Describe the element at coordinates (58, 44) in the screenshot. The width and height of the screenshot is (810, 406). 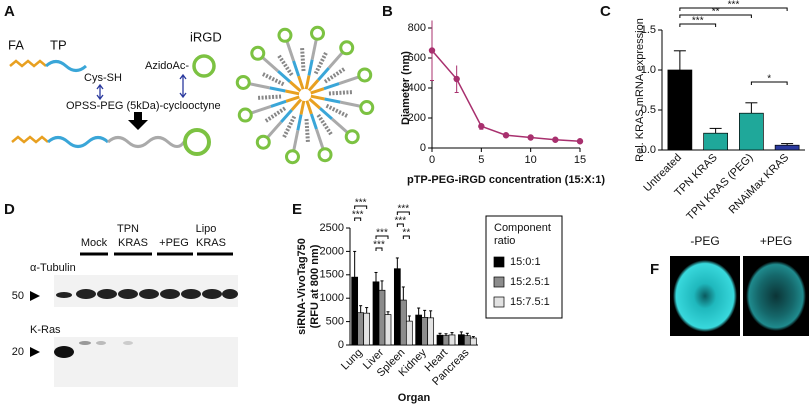
I see `label-tp: TP` at that location.